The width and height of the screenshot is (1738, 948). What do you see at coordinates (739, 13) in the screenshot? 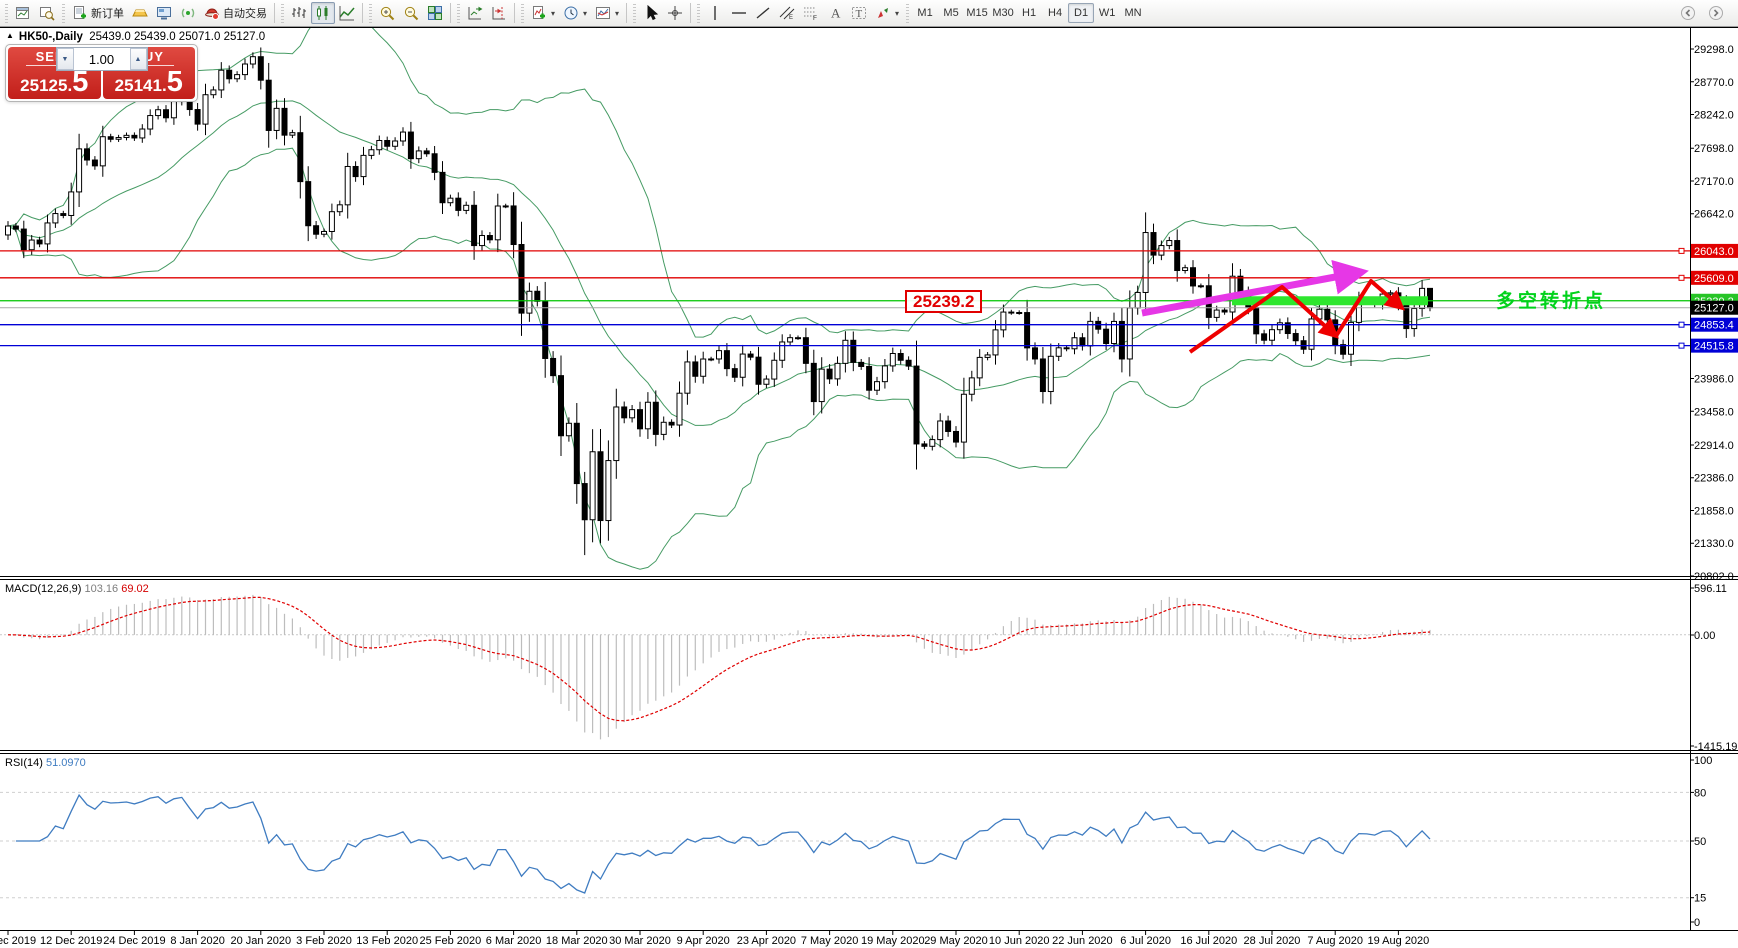
I see `hline-button` at bounding box center [739, 13].